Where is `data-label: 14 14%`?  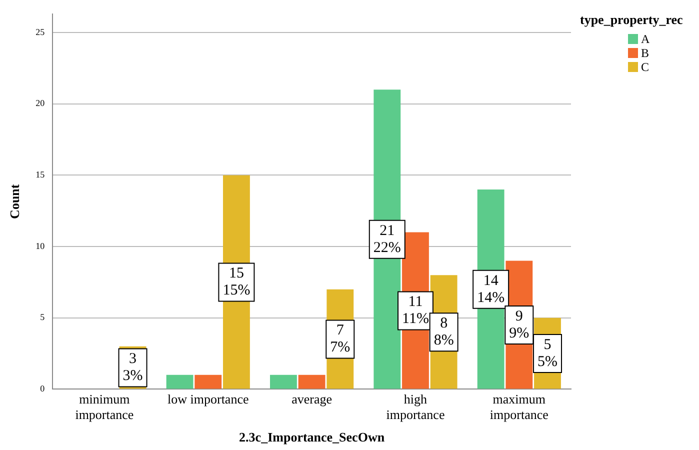
data-label: 14 14% is located at coordinates (491, 289).